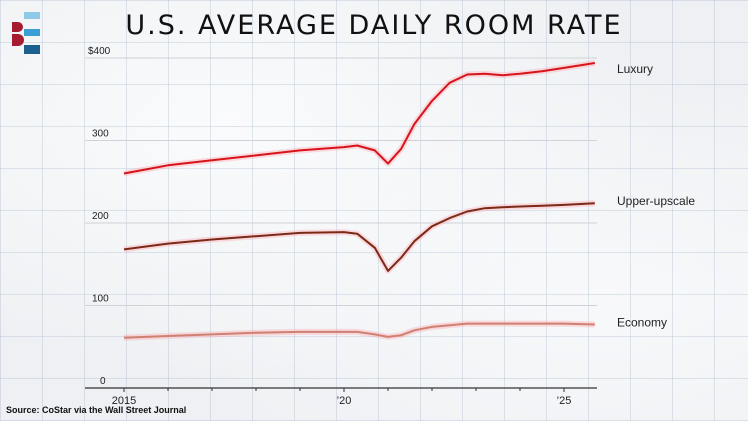 The height and width of the screenshot is (421, 748). What do you see at coordinates (344, 401) in the screenshot?
I see `x-tick-label: ’20` at bounding box center [344, 401].